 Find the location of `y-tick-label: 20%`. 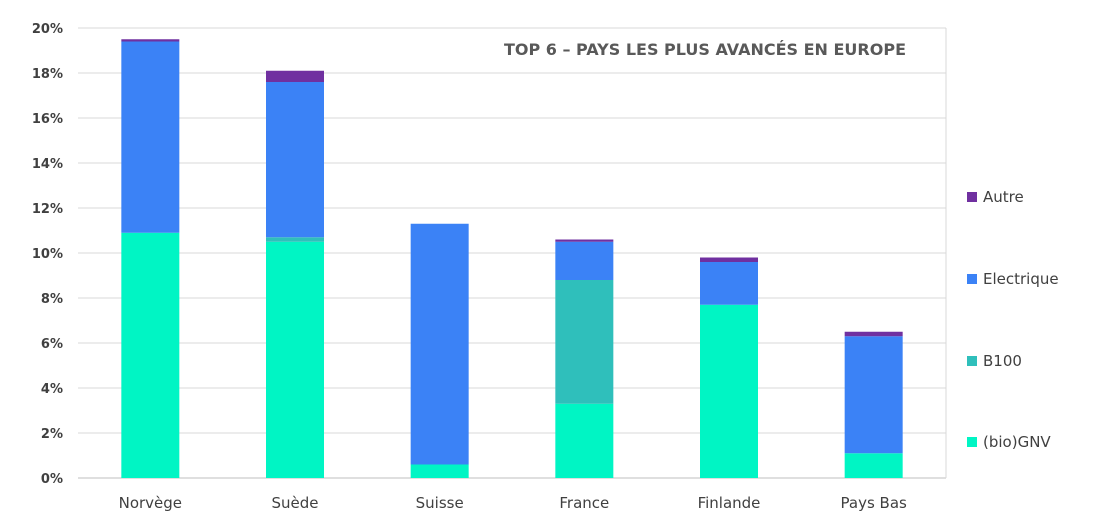

y-tick-label: 20% is located at coordinates (47, 29).